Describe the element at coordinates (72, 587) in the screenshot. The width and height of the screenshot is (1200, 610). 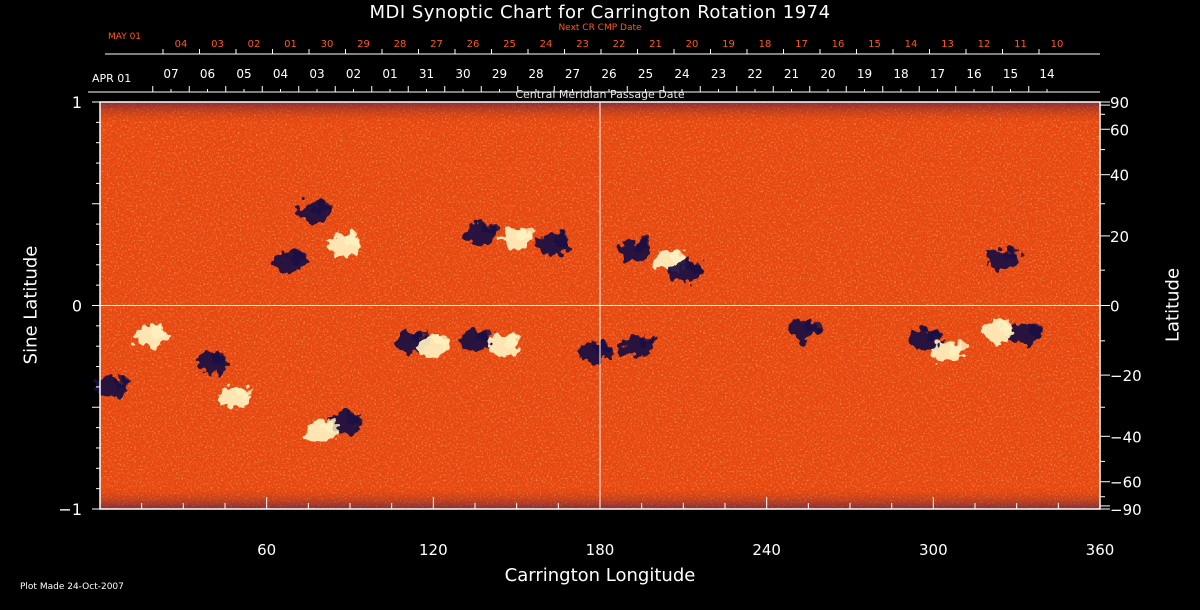
I see `plot-made-note: Plot Made 24-Oct-2007` at that location.